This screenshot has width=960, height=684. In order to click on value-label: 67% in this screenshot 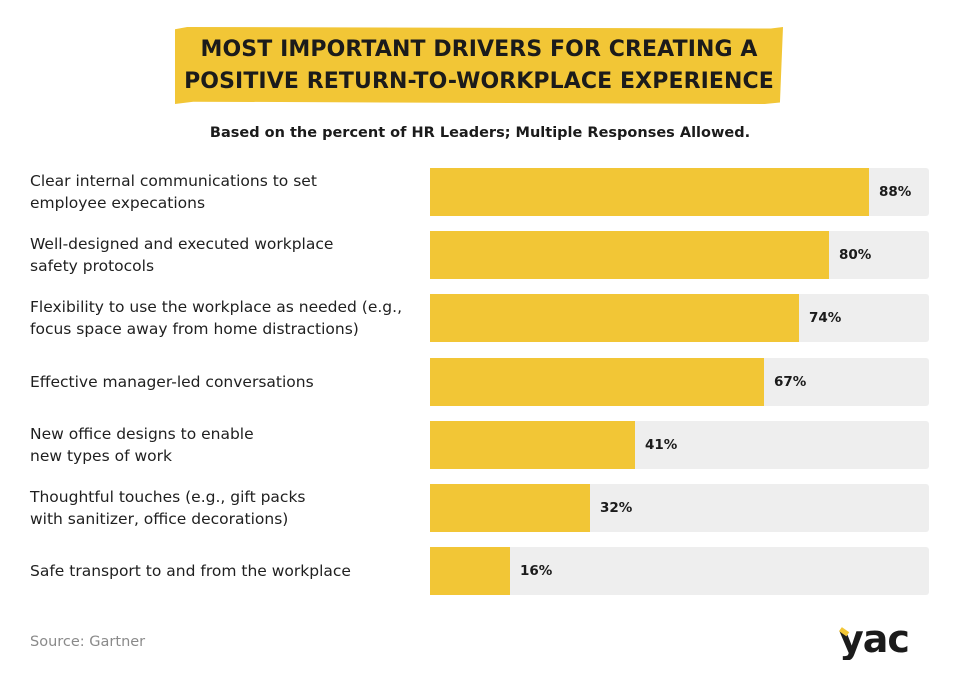, I will do `click(790, 382)`.